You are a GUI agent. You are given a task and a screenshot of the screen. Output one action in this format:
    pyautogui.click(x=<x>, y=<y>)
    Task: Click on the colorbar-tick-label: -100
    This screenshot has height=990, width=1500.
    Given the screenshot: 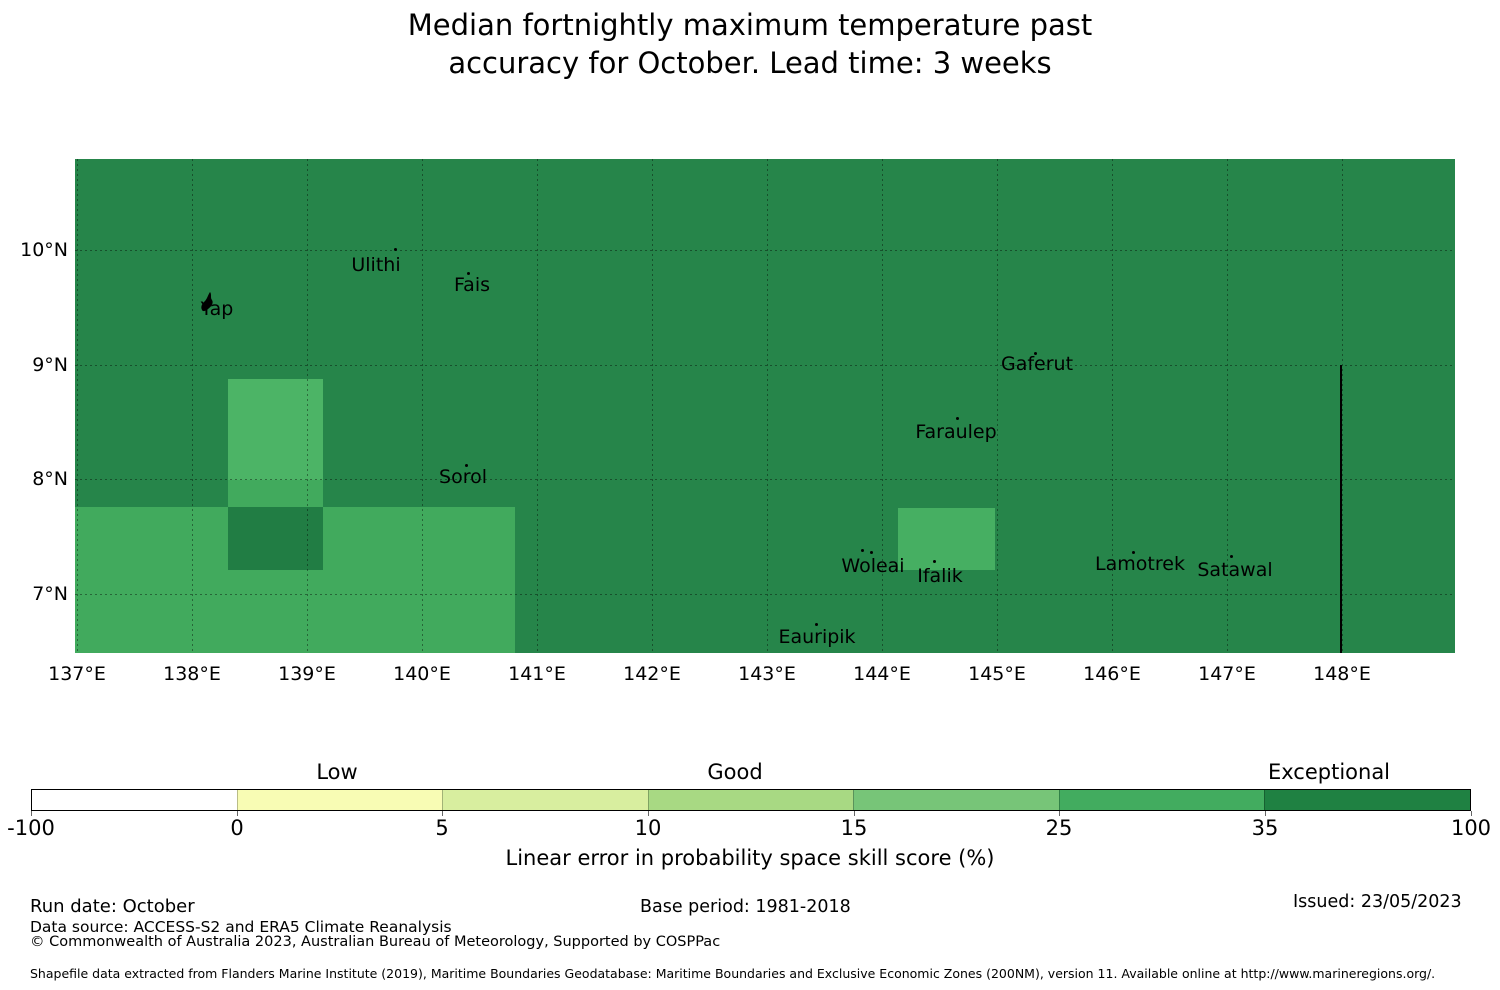 What is the action you would take?
    pyautogui.click(x=31, y=828)
    